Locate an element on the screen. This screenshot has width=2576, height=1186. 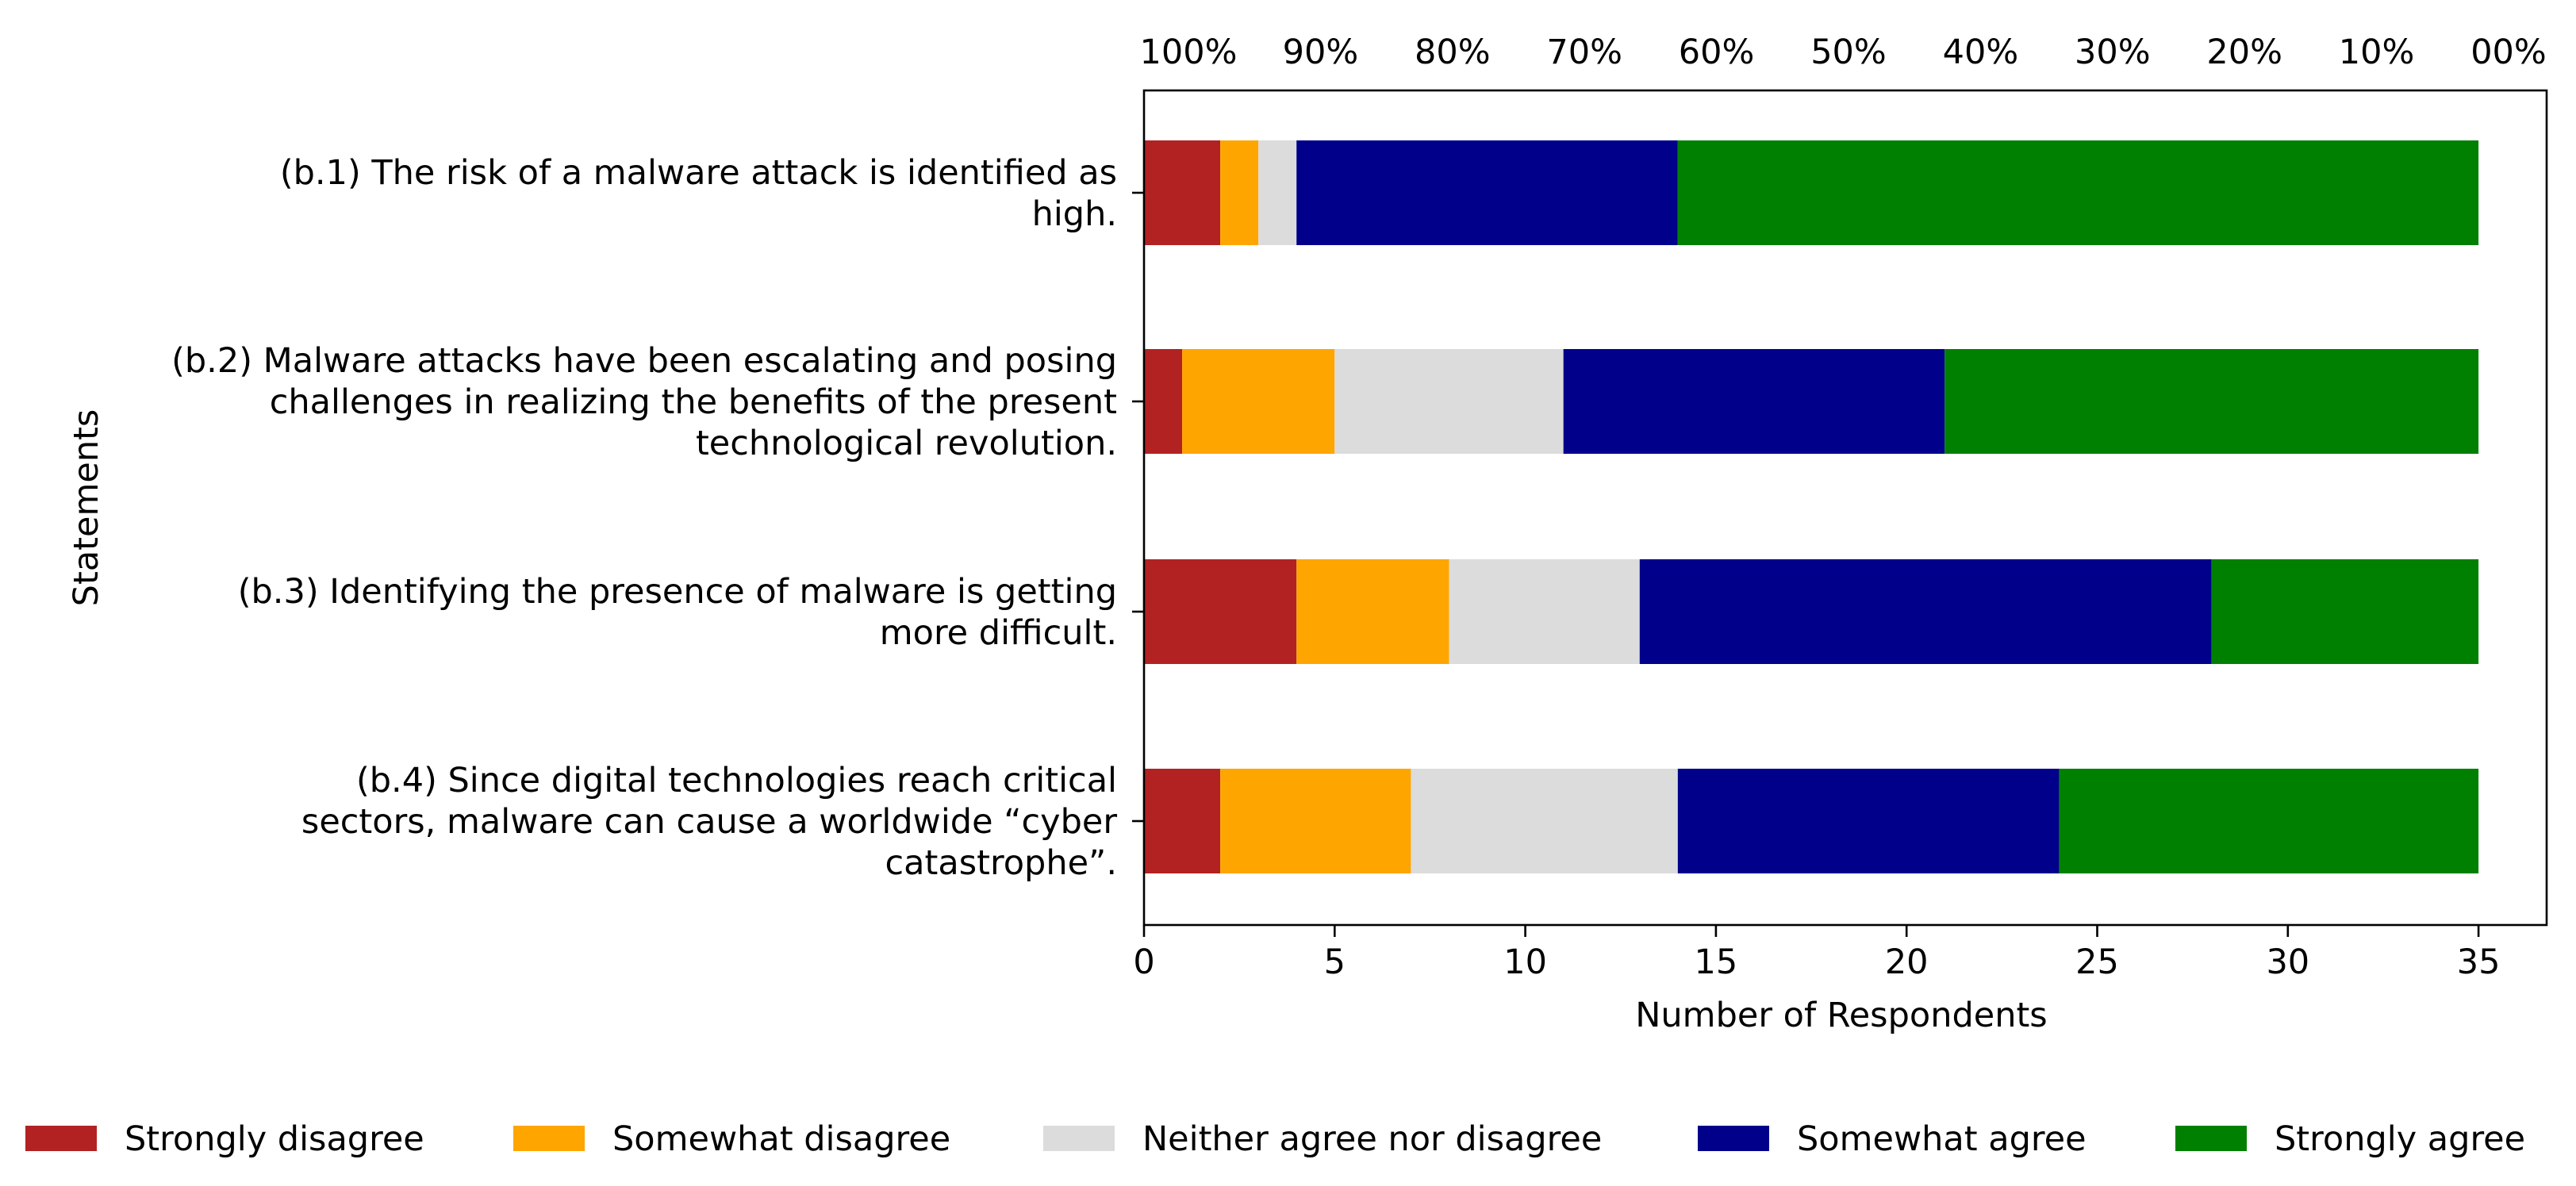
bar-segment-3-strongly-disagree is located at coordinates (1220, 611).